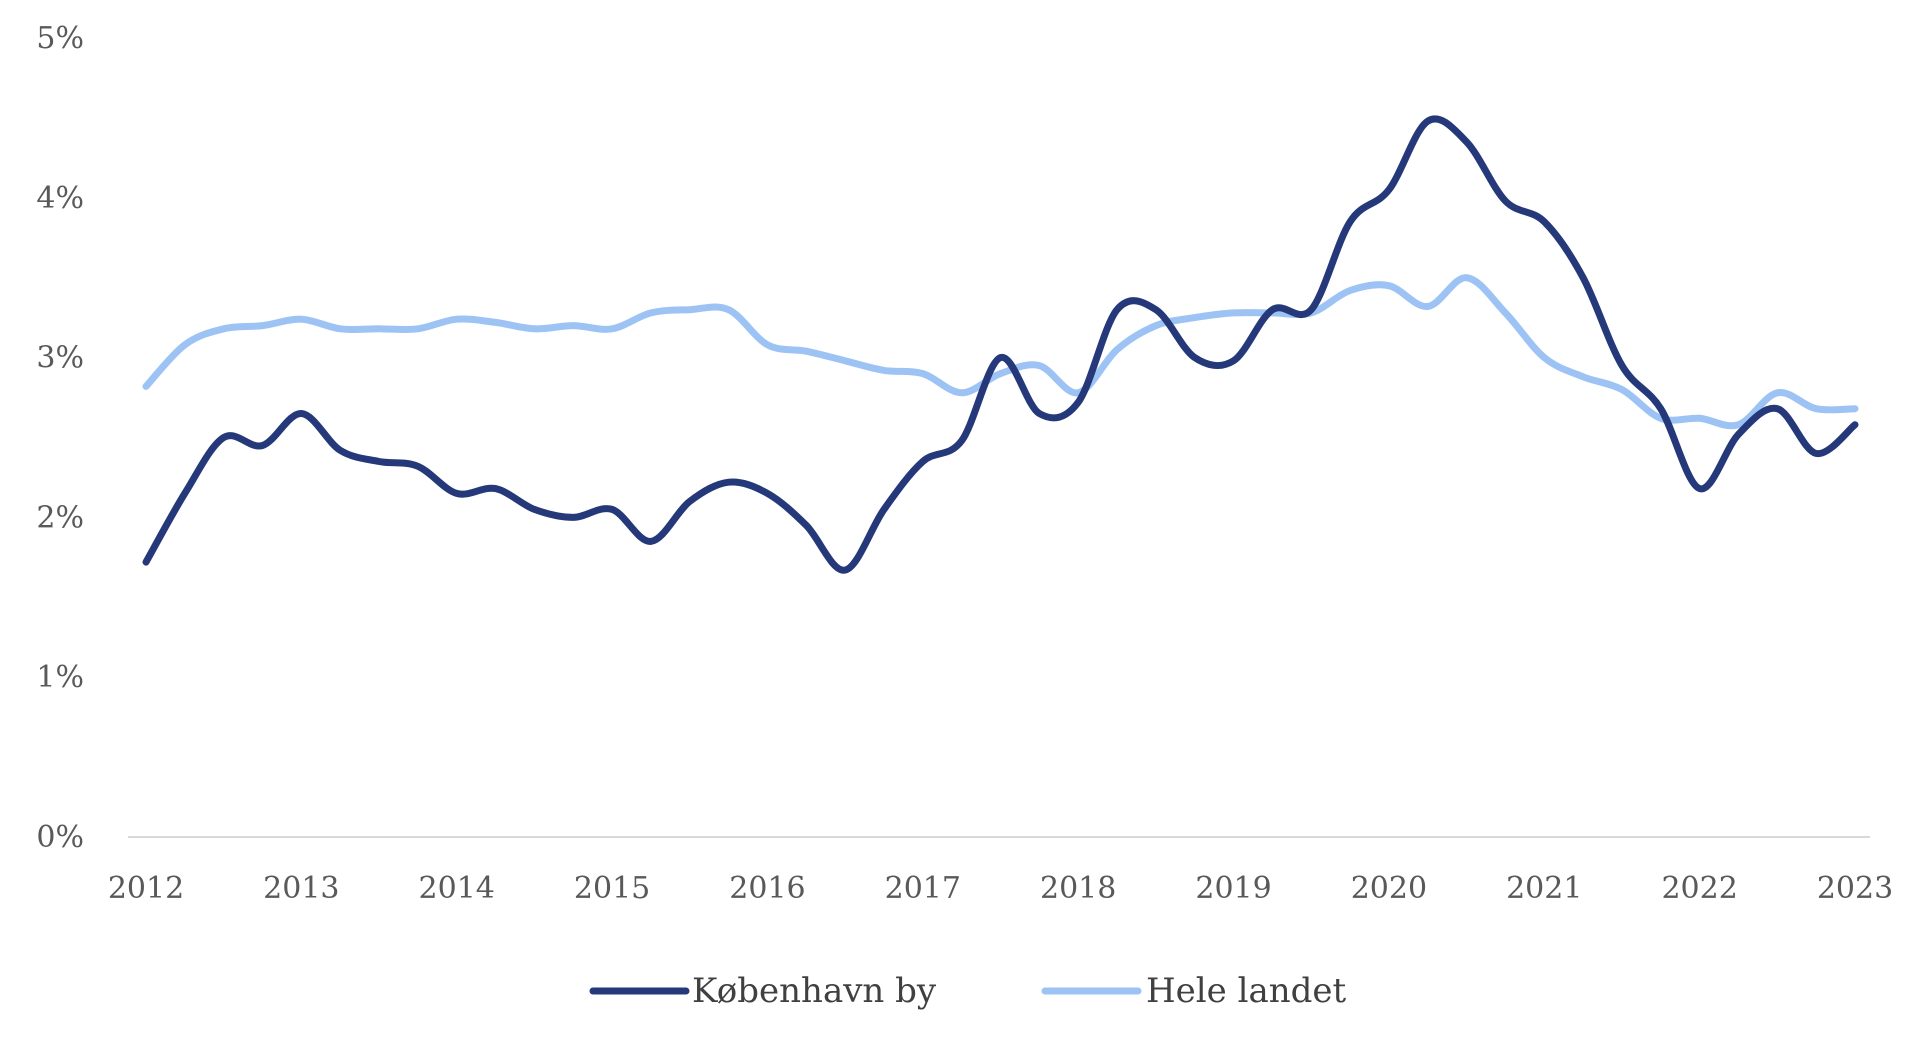  Describe the element at coordinates (1544, 888) in the screenshot. I see `x-tick-label: 2021` at that location.